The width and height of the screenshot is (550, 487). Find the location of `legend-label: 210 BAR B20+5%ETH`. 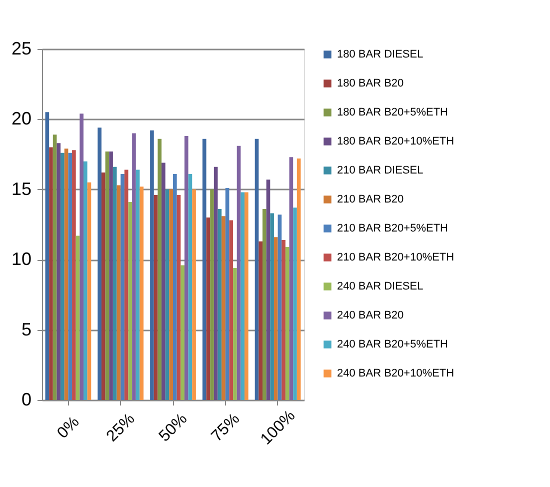

legend-label: 210 BAR B20+5%ETH is located at coordinates (392, 228).